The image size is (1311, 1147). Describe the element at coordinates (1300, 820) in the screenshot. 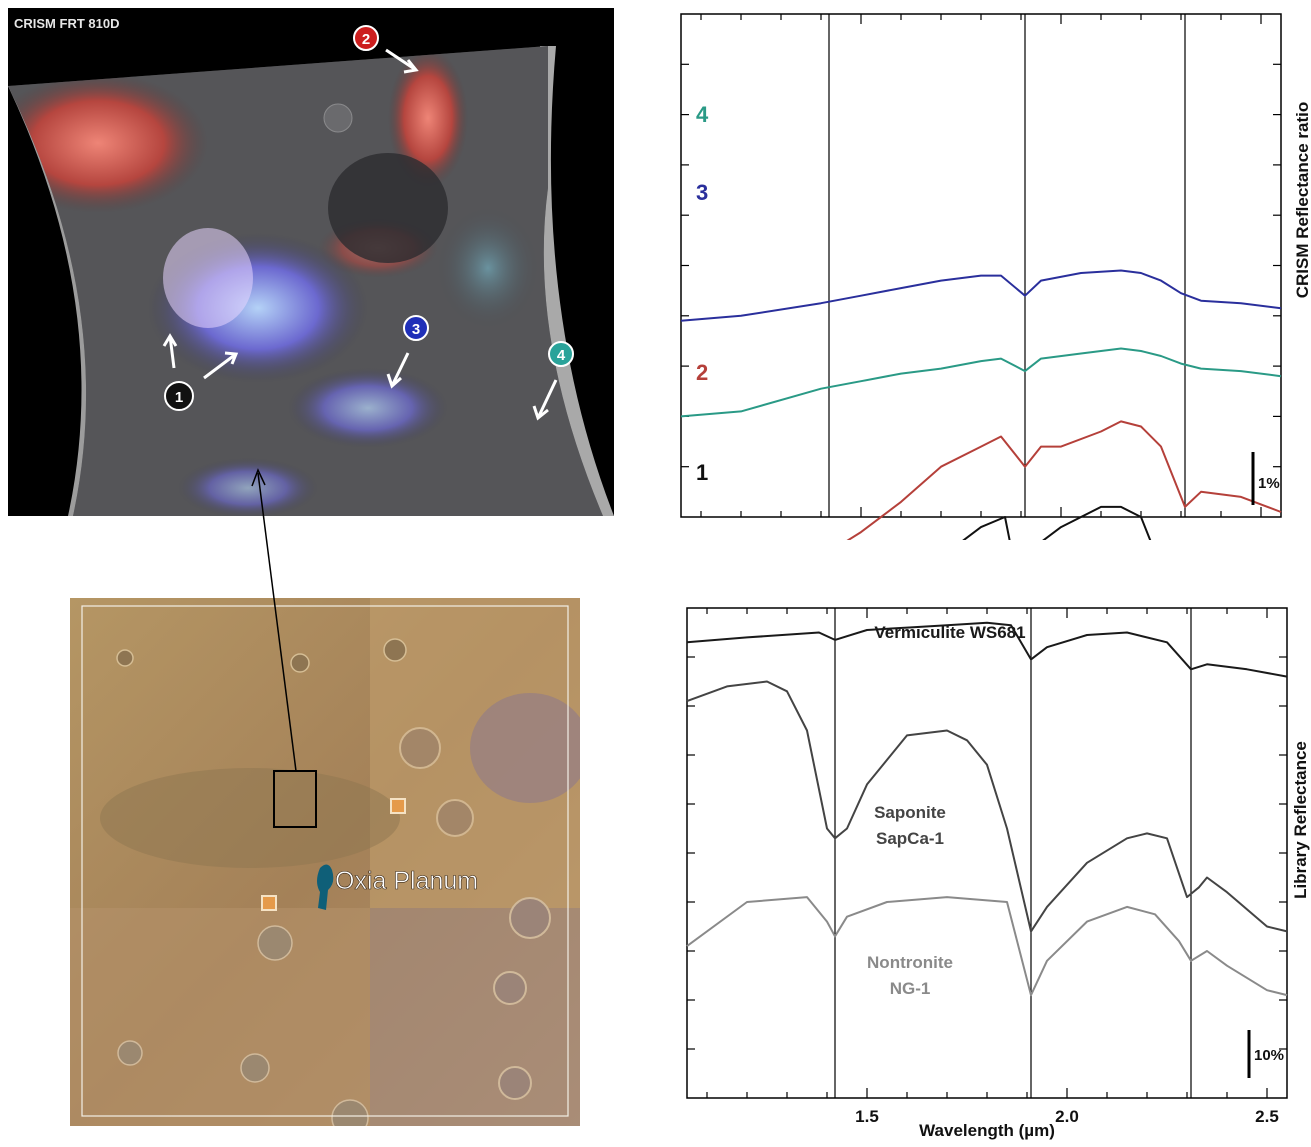

I see `y-axis-label: Library Reflectance` at that location.